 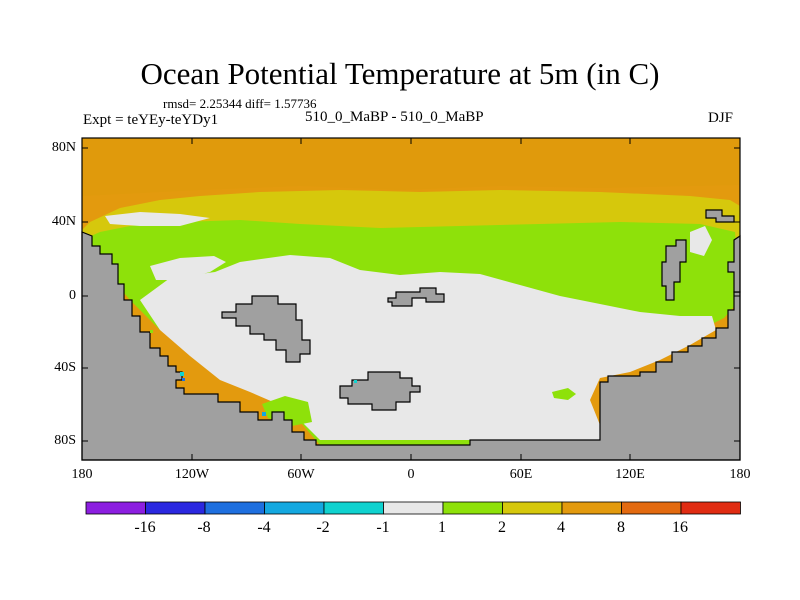 I want to click on land-east-ridge, so click(x=674, y=270).